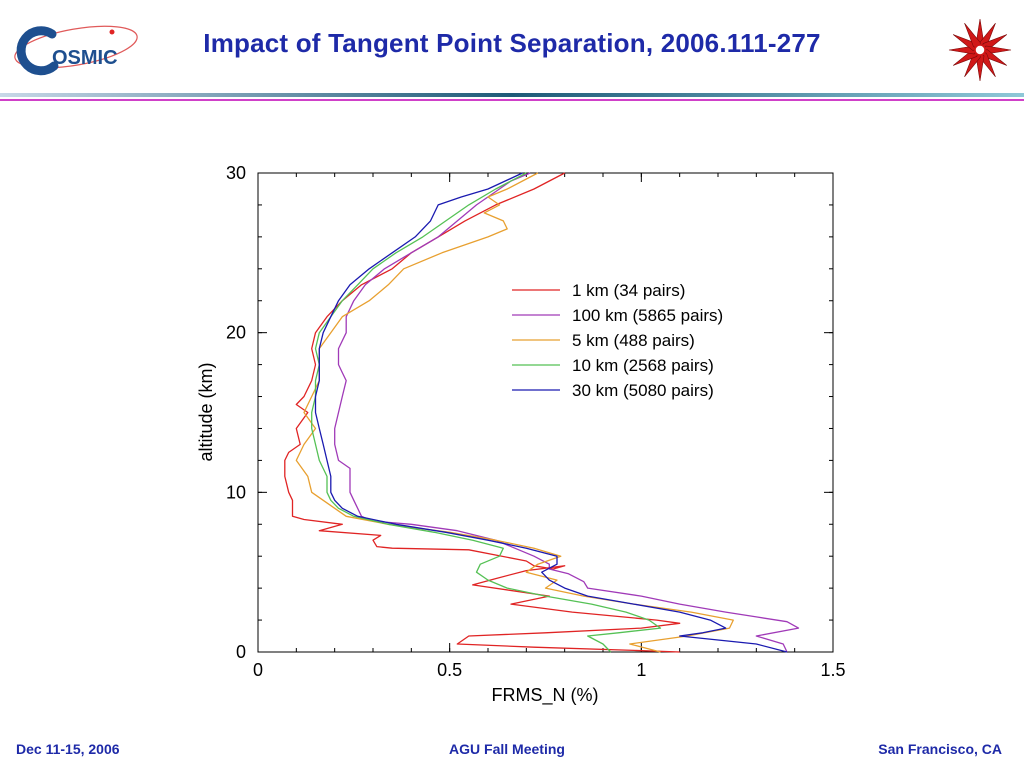 The width and height of the screenshot is (1024, 768). I want to click on y-axis-label: altitude (km), so click(206, 411).